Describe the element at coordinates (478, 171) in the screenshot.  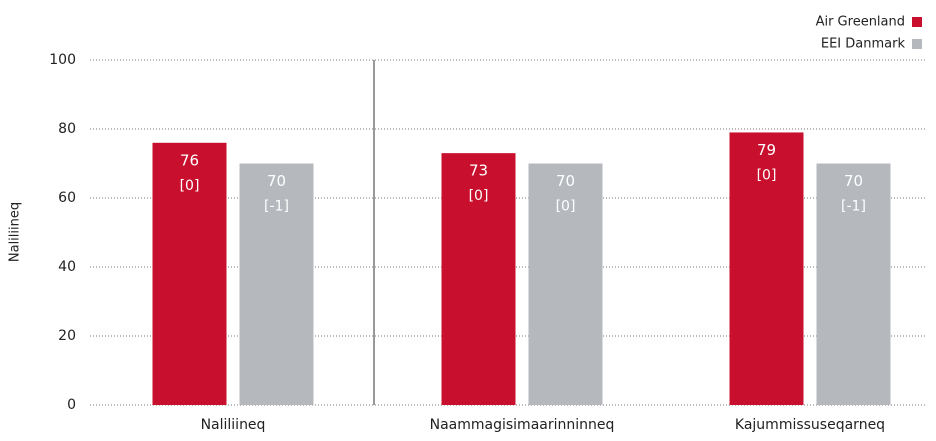
I see `value-label: 73` at that location.